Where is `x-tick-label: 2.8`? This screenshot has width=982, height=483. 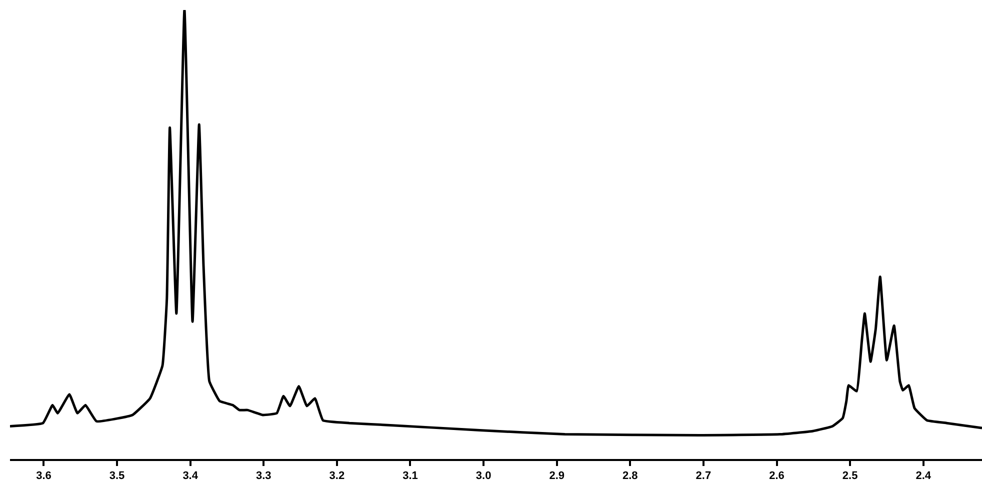
x-tick-label: 2.8 is located at coordinates (630, 476).